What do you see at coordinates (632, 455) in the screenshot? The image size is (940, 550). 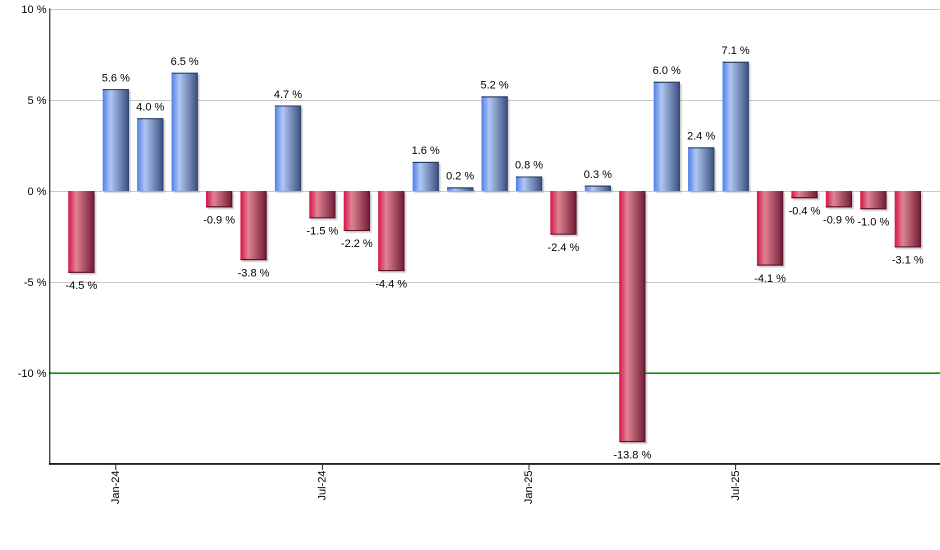 I see `svg-text: -13.8 %` at bounding box center [632, 455].